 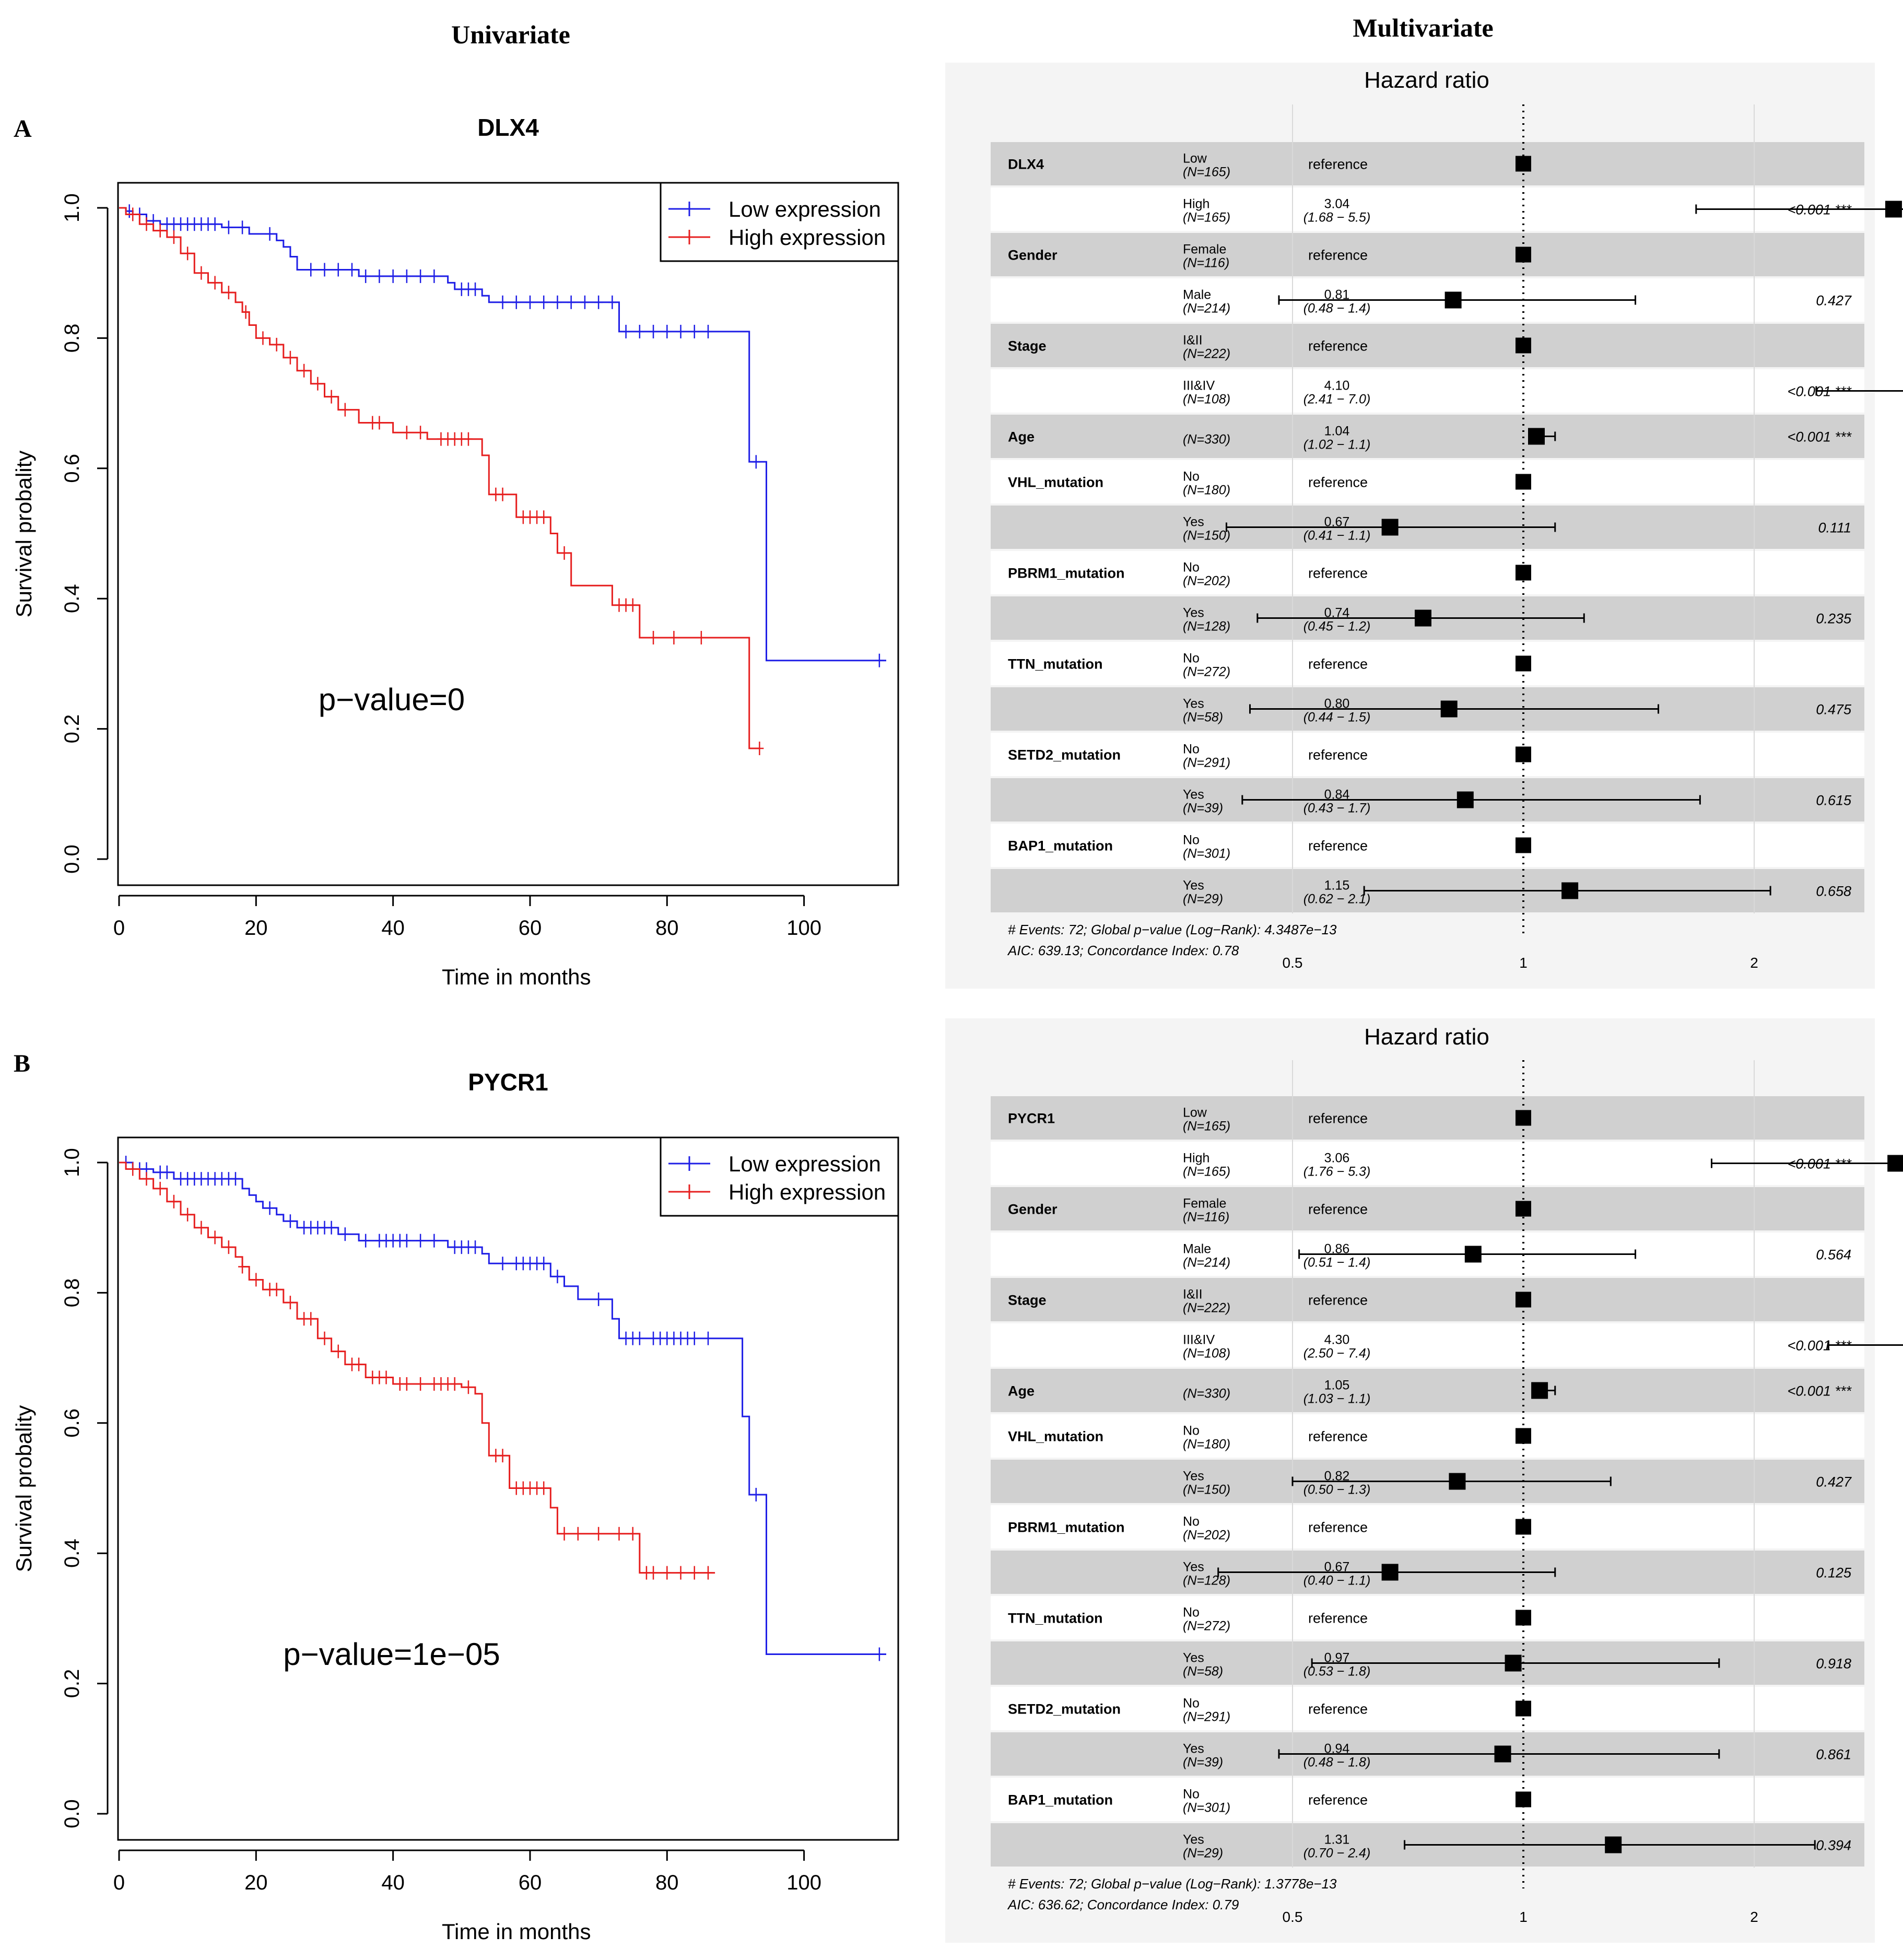 What do you see at coordinates (1199, 386) in the screenshot?
I see `forest-level-label: III&IV` at bounding box center [1199, 386].